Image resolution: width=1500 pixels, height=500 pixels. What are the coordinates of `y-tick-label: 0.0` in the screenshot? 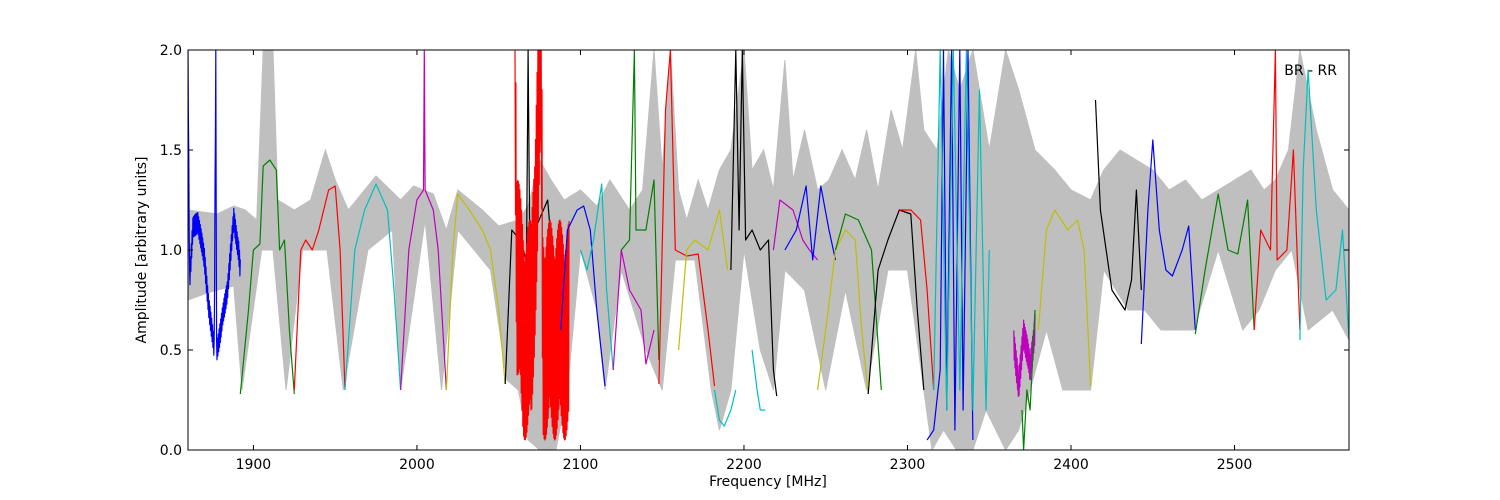 It's located at (171, 451).